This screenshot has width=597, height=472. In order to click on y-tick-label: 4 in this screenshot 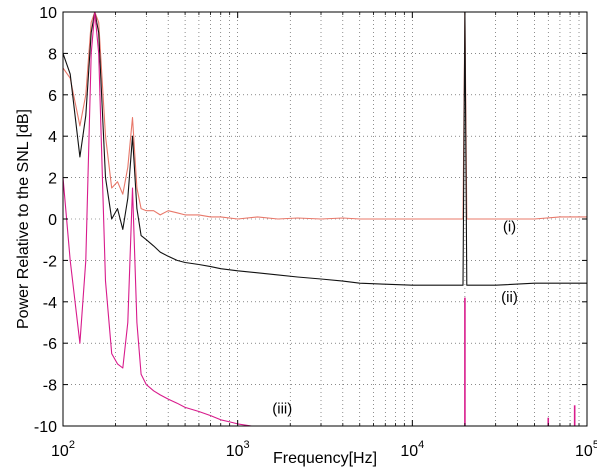, I will do `click(52, 137)`.